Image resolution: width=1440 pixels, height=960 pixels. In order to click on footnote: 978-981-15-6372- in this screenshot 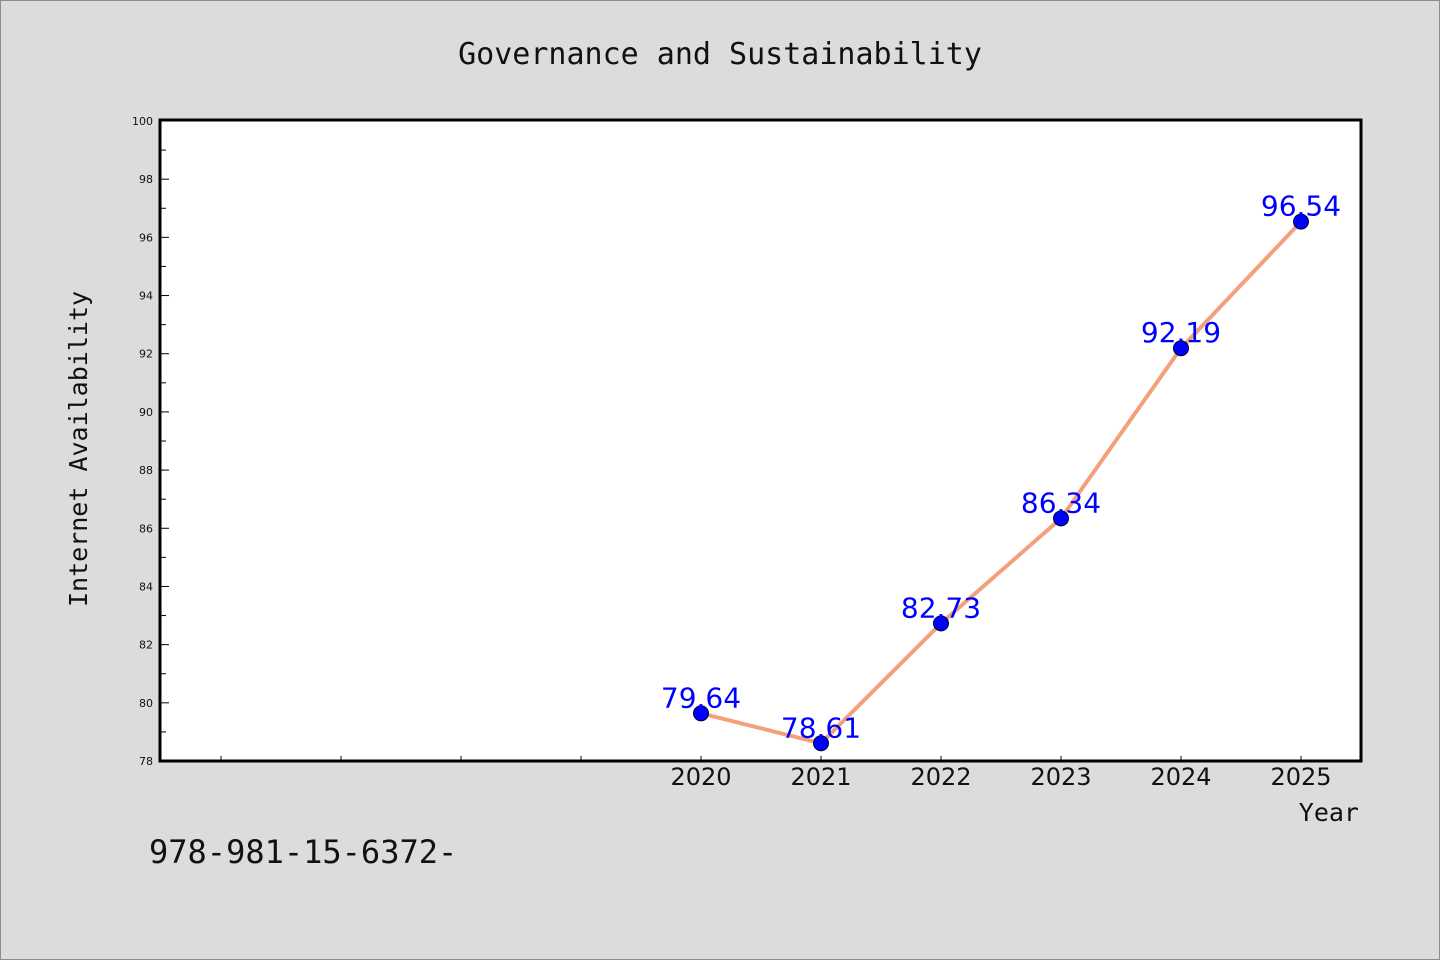, I will do `click(303, 852)`.